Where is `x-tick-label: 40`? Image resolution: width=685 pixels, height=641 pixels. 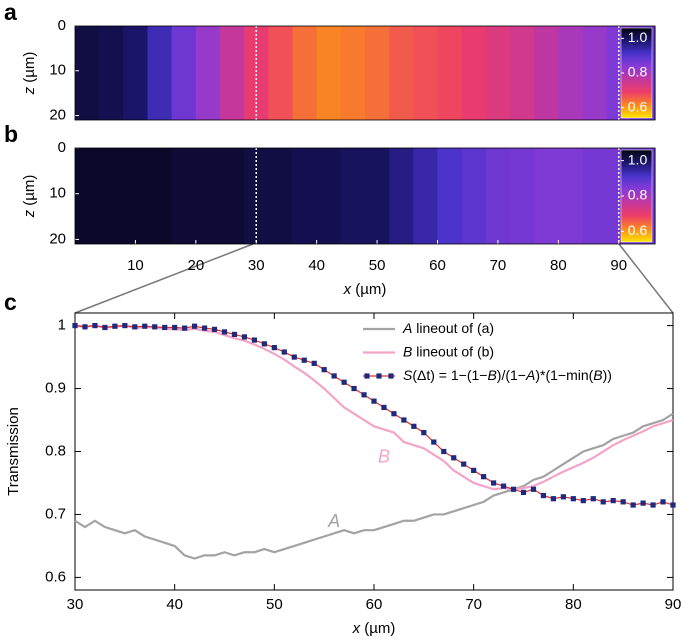
x-tick-label: 40 is located at coordinates (174, 604).